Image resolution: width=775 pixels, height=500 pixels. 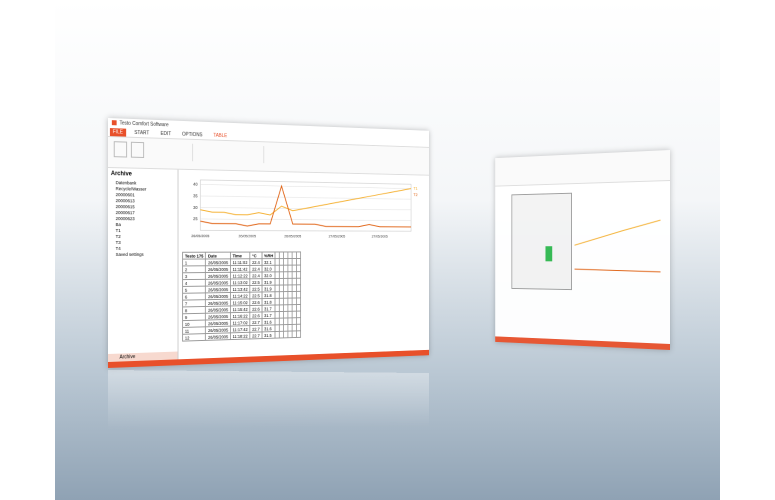 What do you see at coordinates (141, 132) in the screenshot?
I see `ribbon-tab: START` at bounding box center [141, 132].